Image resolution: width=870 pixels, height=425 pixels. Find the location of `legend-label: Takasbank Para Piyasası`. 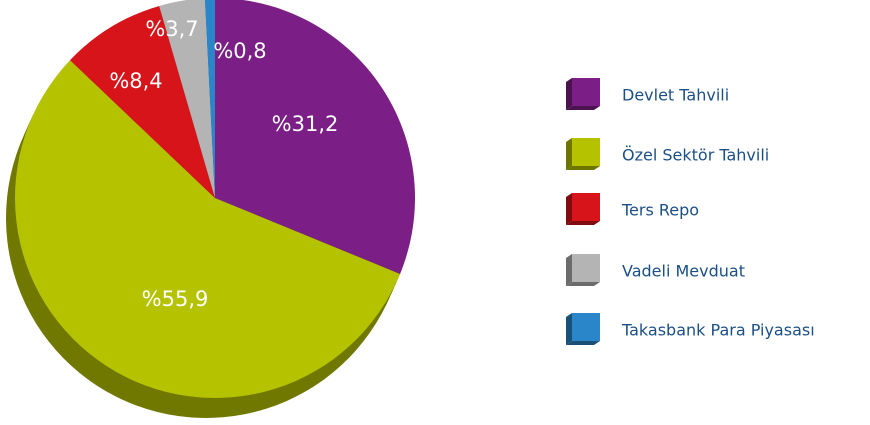

legend-label: Takasbank Para Piyasası is located at coordinates (718, 330).